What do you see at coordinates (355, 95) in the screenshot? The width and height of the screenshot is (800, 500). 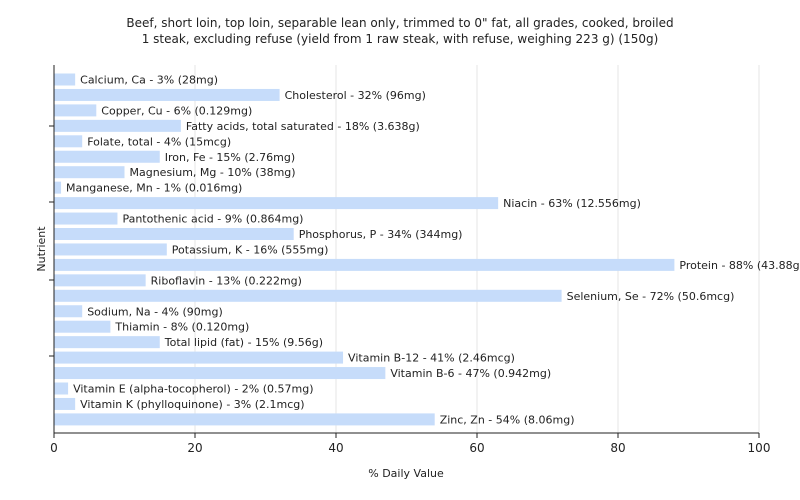 I see `bar-label-1: Cholesterol - 32% (96mg)` at bounding box center [355, 95].